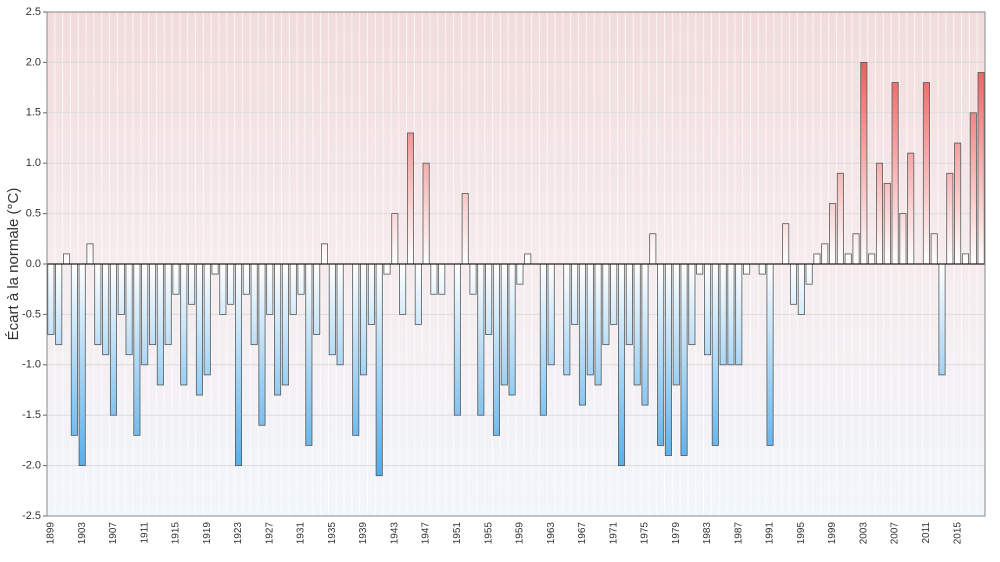 The image size is (1000, 562). Describe the element at coordinates (33, 12) in the screenshot. I see `y-tick-label: 2.5` at that location.